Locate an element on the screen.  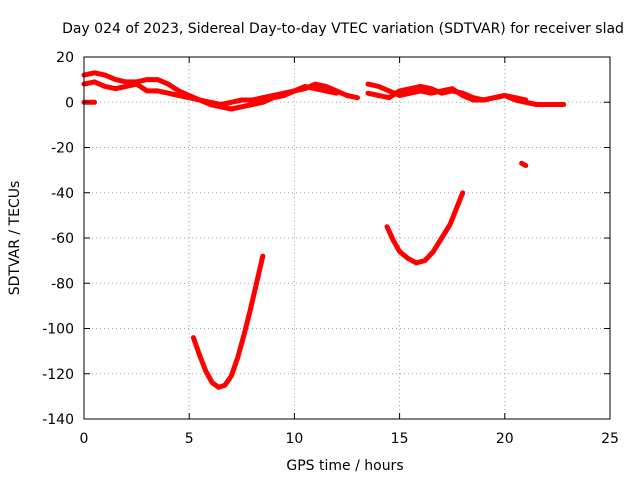
x-axis-title: GPS time / hours is located at coordinates (344, 466).